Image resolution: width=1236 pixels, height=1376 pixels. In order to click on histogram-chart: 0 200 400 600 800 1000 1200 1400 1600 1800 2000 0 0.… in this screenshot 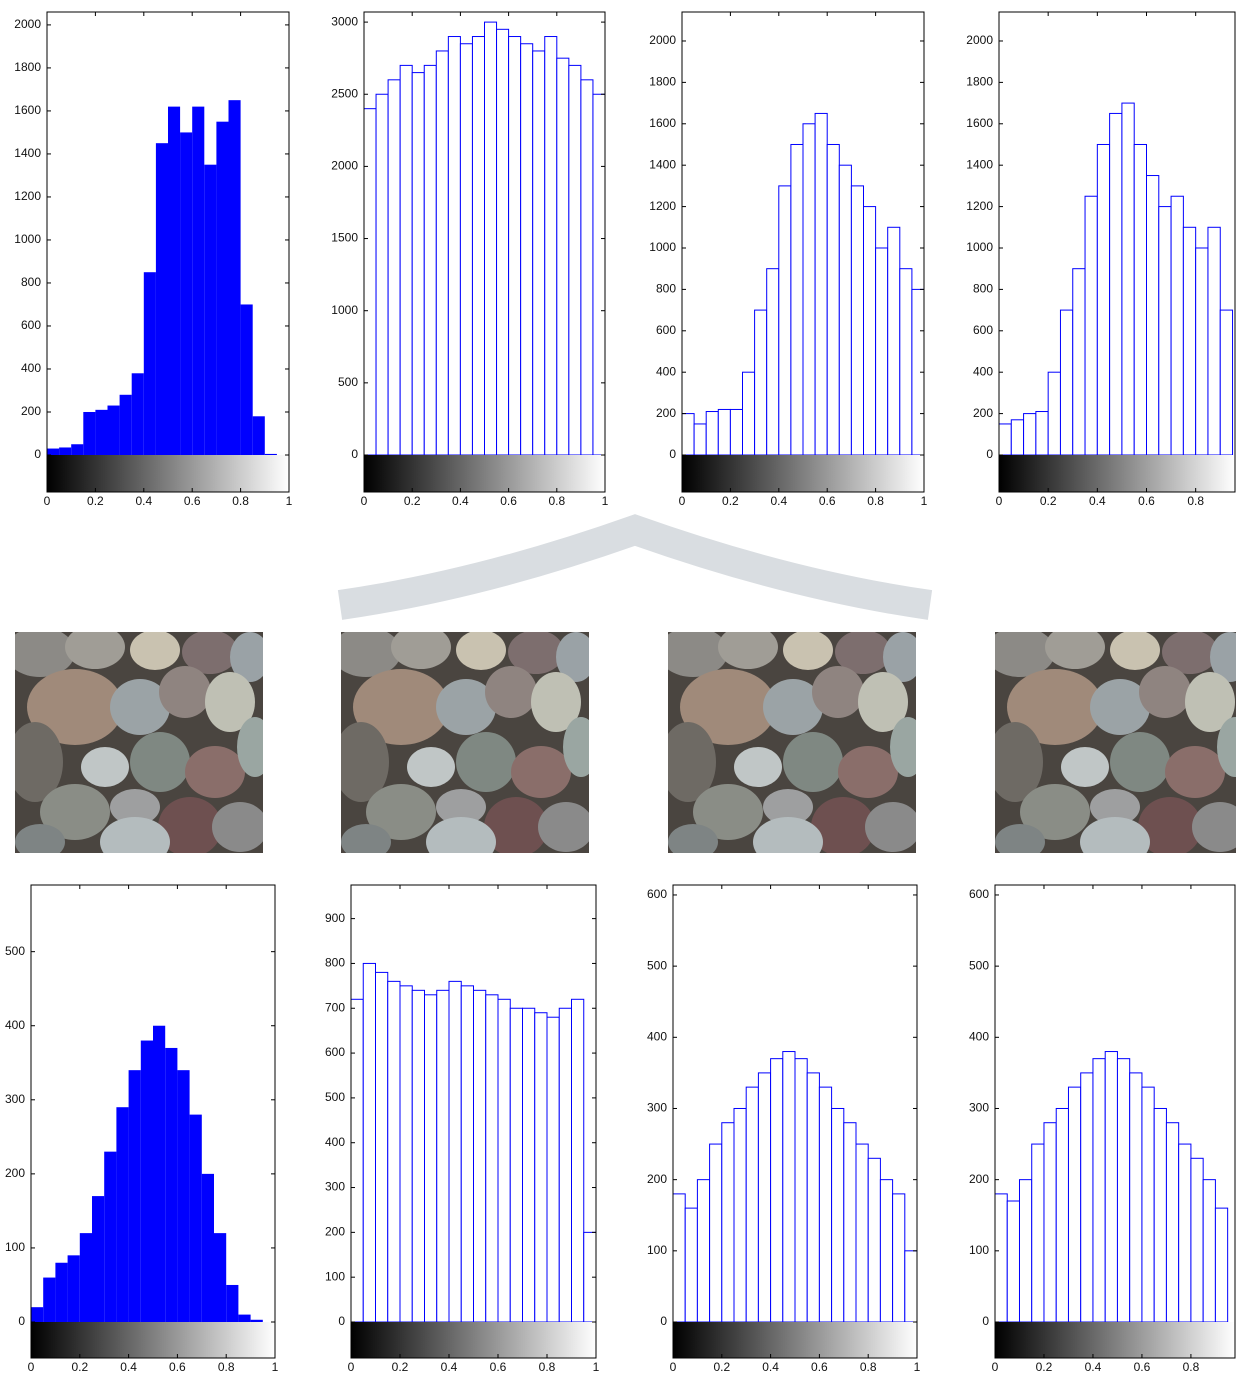, I will do `click(788, 259)`.